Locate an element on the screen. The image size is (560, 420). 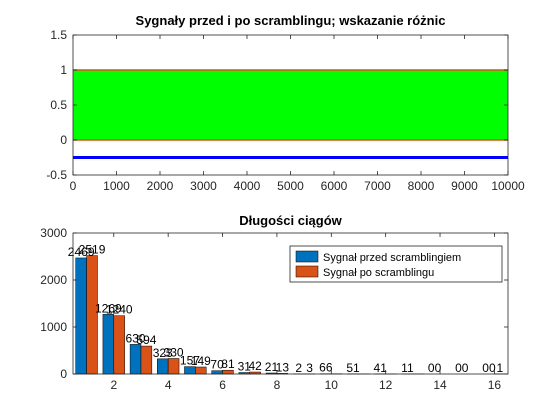
legend-box is located at coordinates (396, 264).